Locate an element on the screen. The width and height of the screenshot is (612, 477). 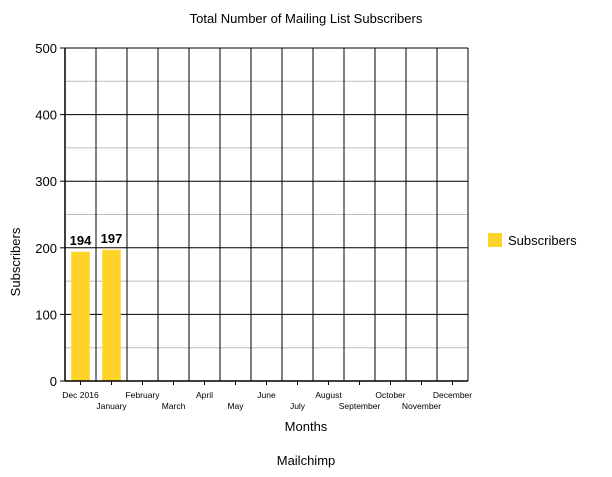
x-axis-label: Months is located at coordinates (306, 426).